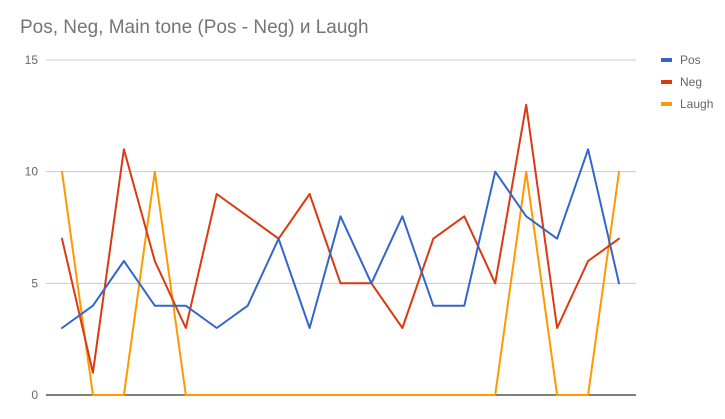  Describe the element at coordinates (32, 227) in the screenshot. I see `y-axis-ticks: 0 5 10 15` at that location.